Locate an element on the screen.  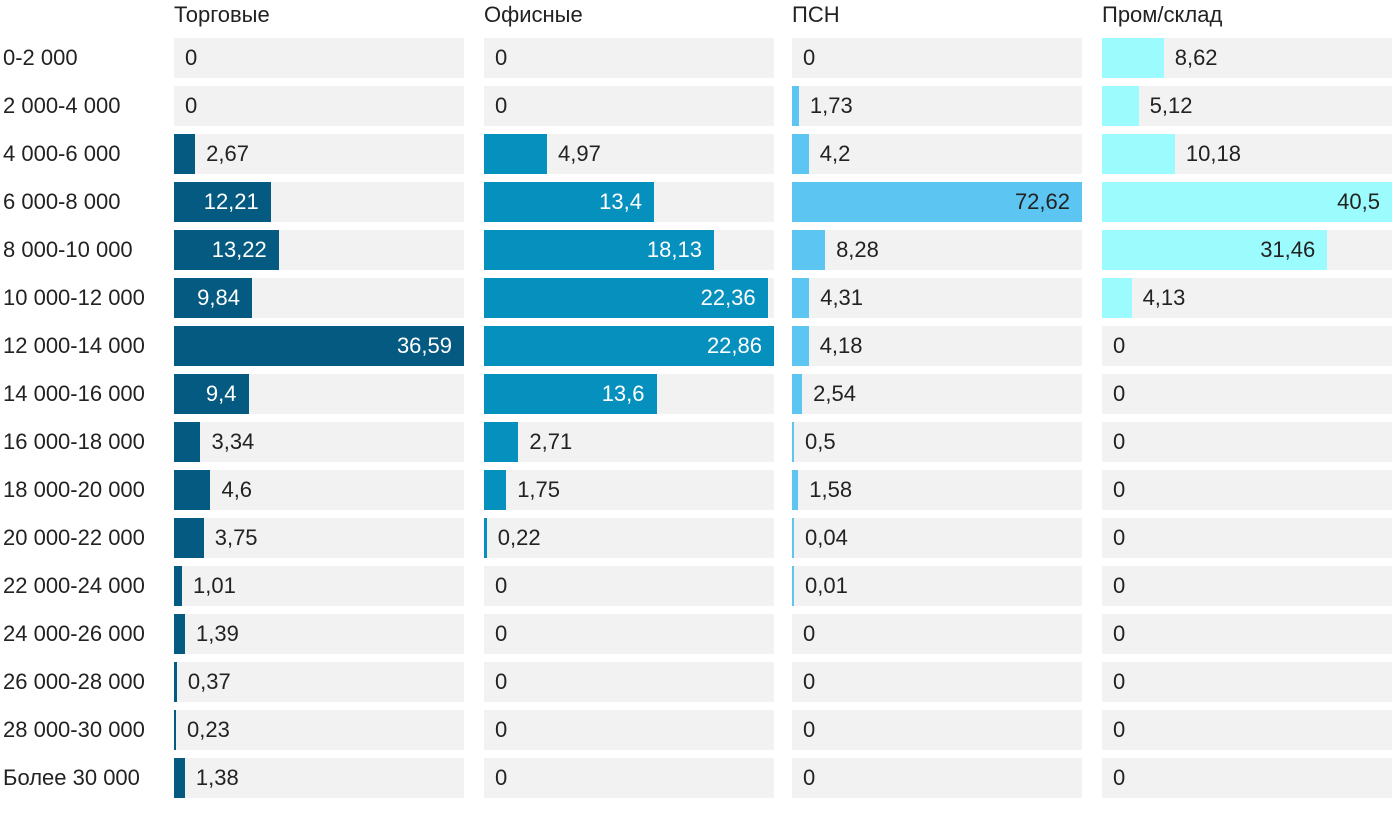
bar-track: 0,37 is located at coordinates (319, 682).